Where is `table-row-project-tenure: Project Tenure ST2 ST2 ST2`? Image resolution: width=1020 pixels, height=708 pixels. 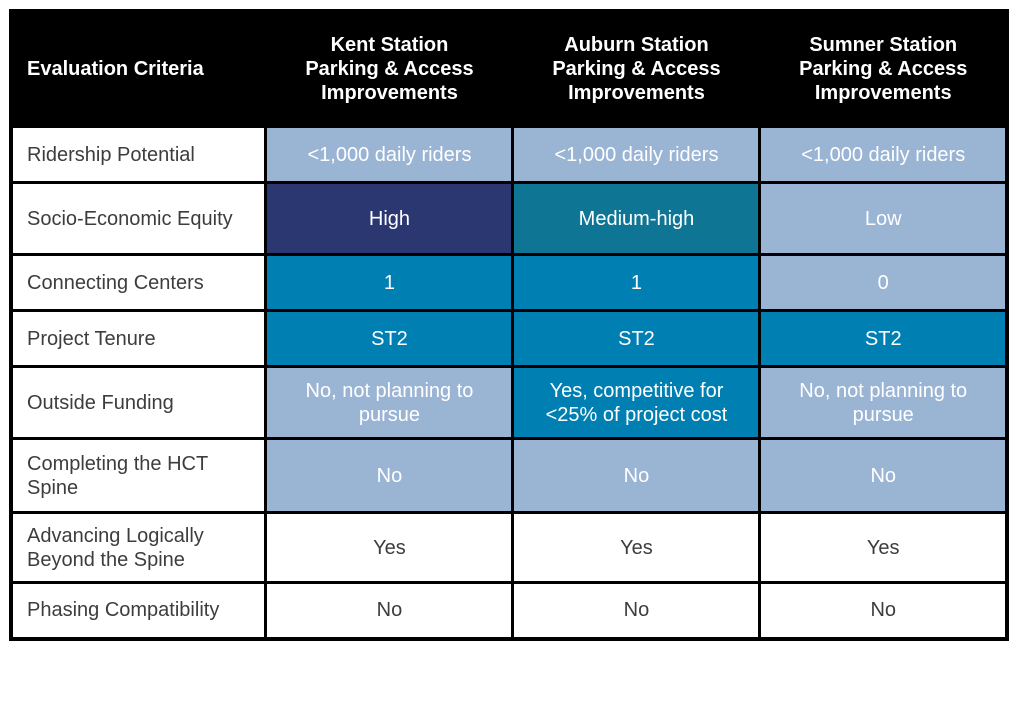
table-row-project-tenure: Project Tenure ST2 ST2 ST2 is located at coordinates (509, 338).